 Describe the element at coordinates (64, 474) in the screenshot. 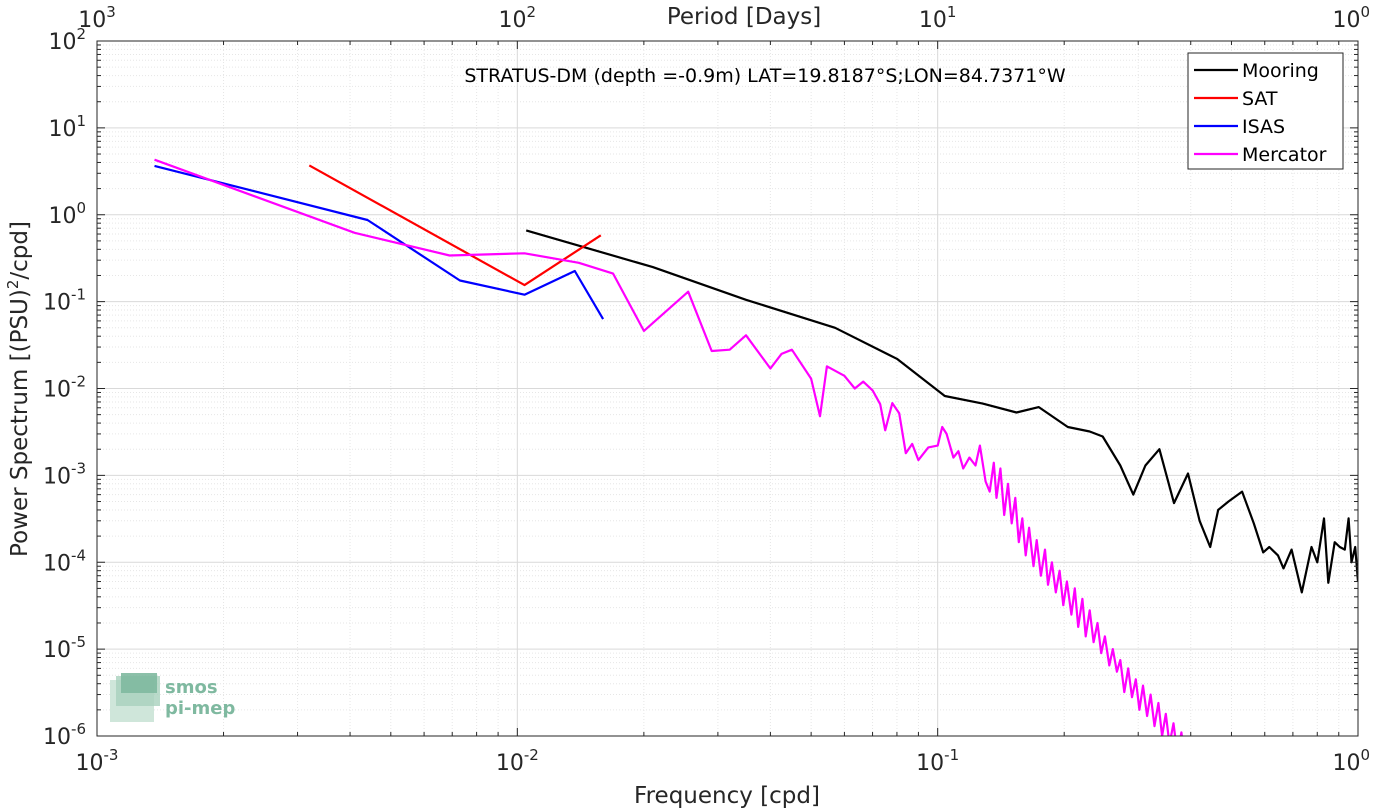

I see `y-tick-label: 10⁻³` at that location.